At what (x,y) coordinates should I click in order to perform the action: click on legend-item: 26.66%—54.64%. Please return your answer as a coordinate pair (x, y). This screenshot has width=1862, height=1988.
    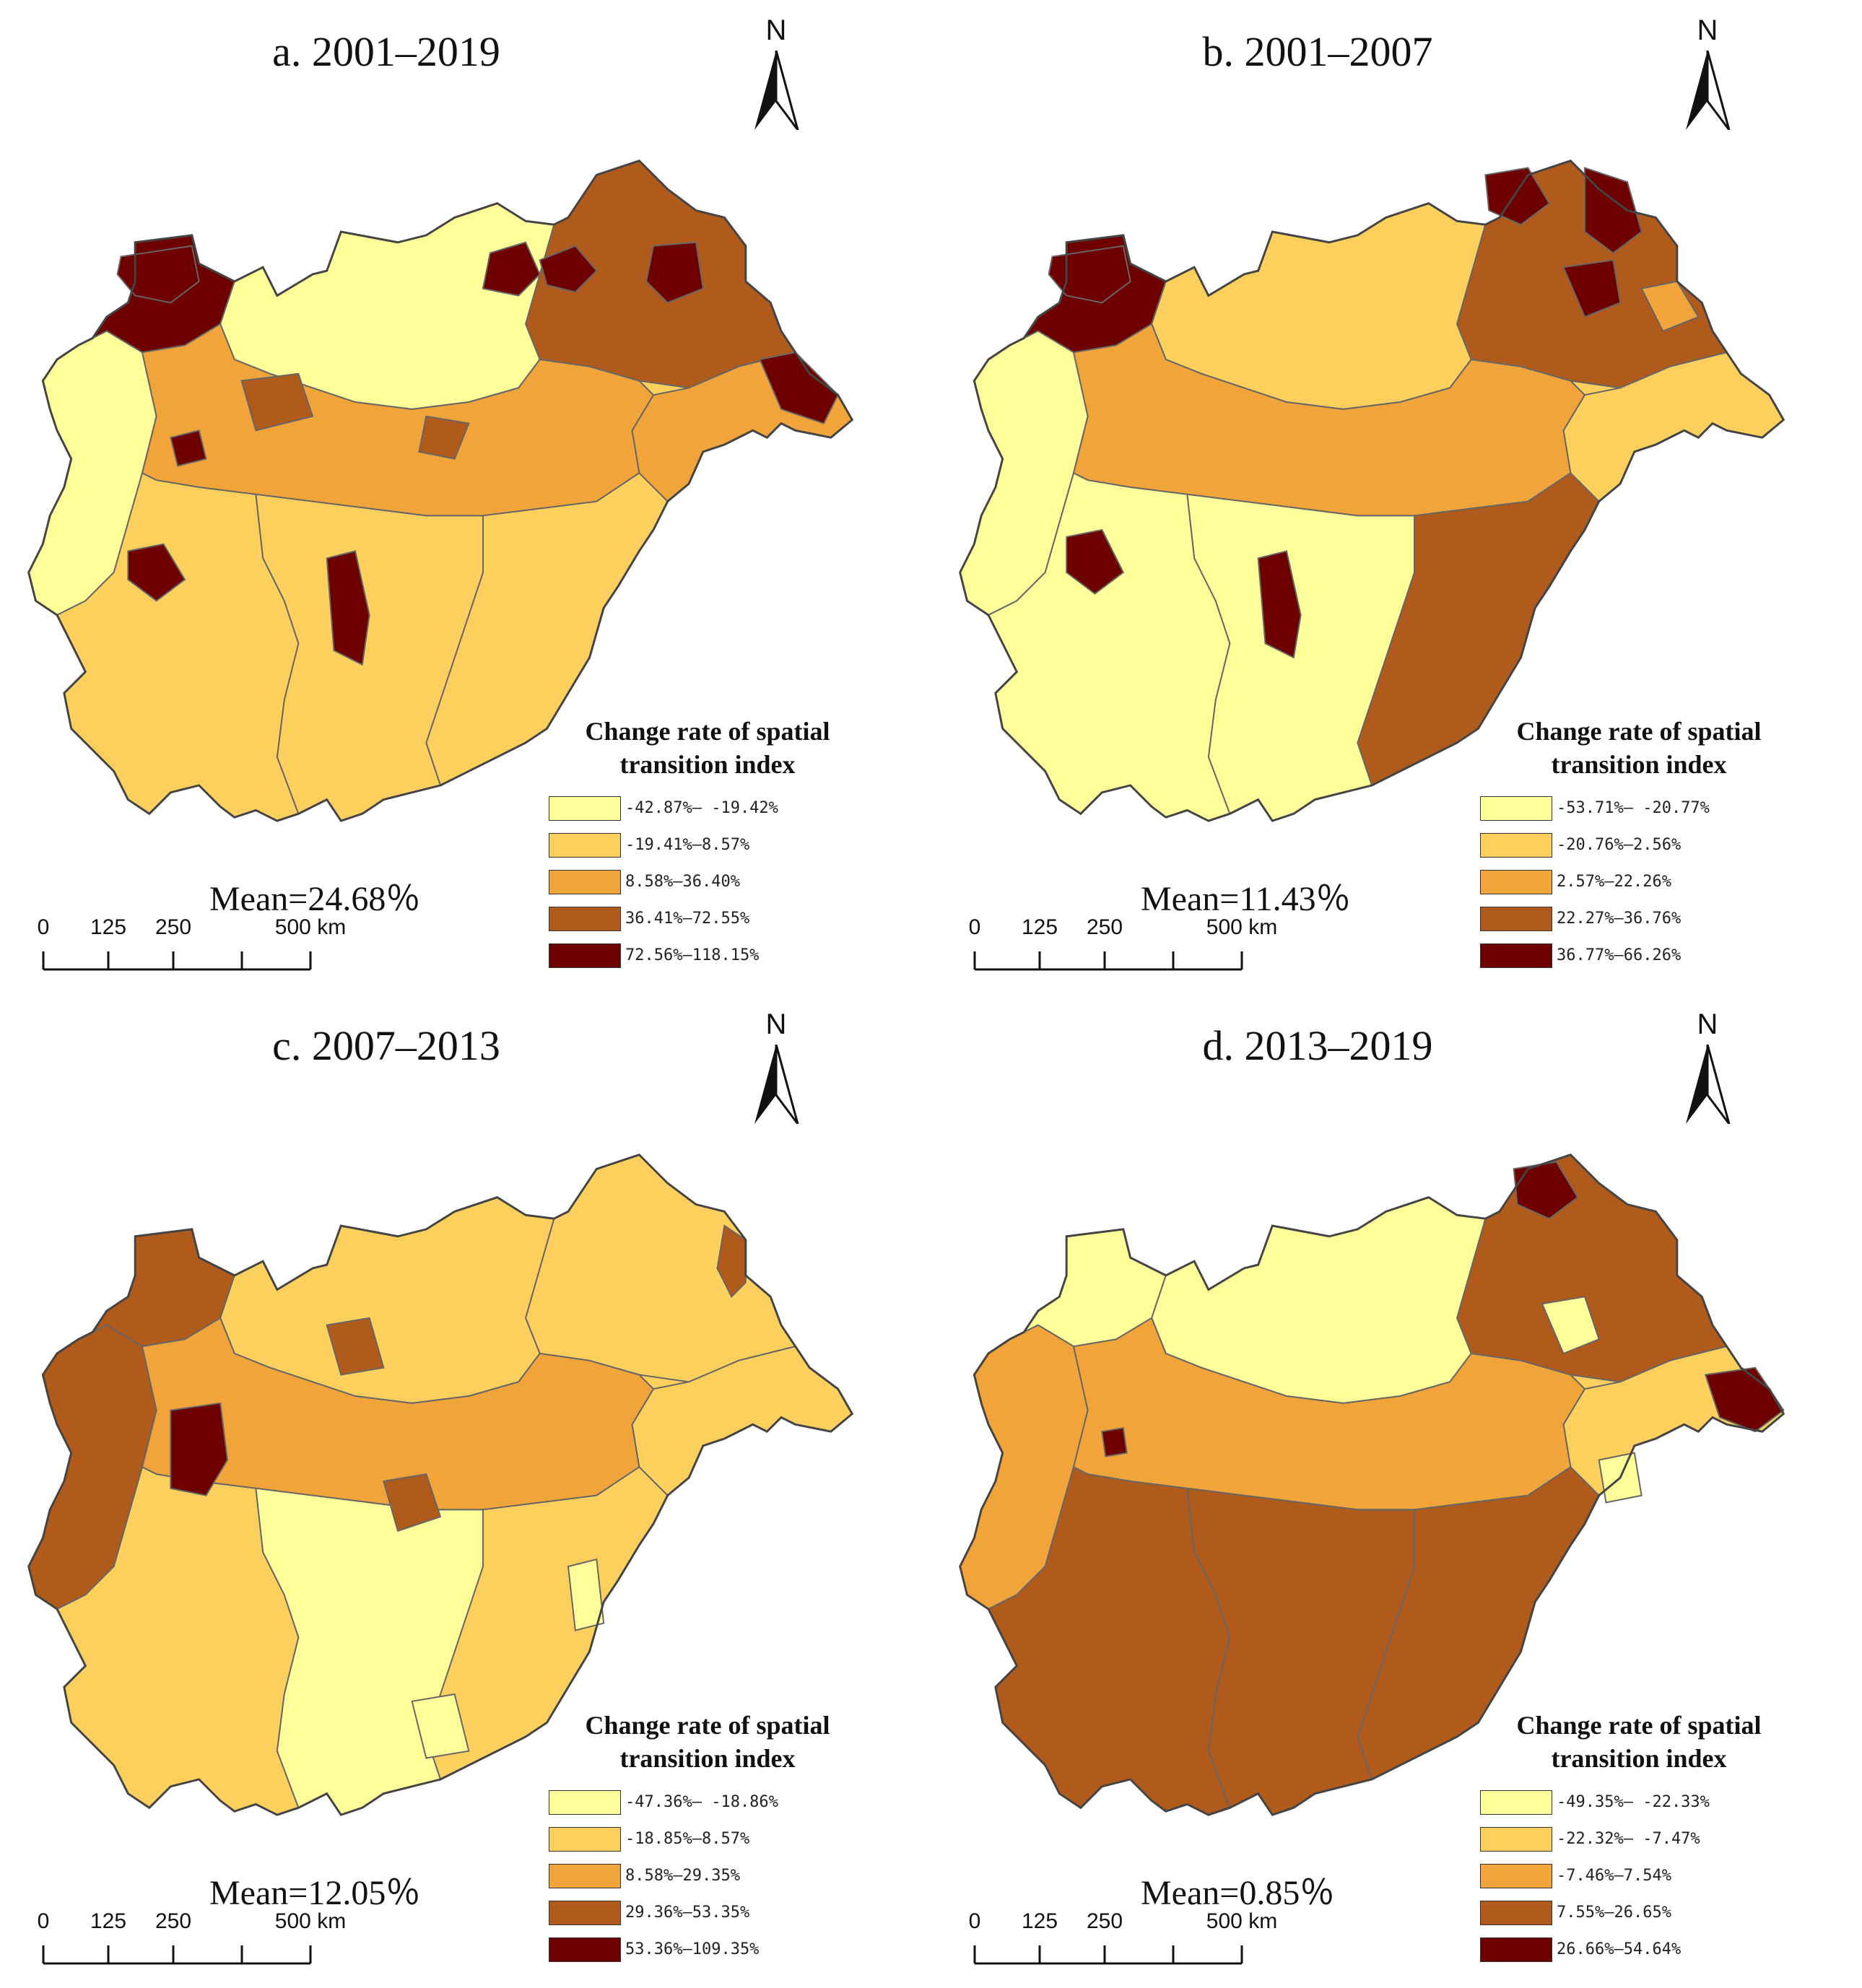
    Looking at the image, I should click on (1639, 1950).